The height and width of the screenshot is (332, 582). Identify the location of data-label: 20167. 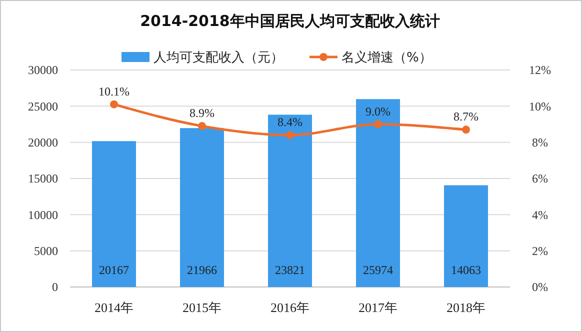
(114, 270).